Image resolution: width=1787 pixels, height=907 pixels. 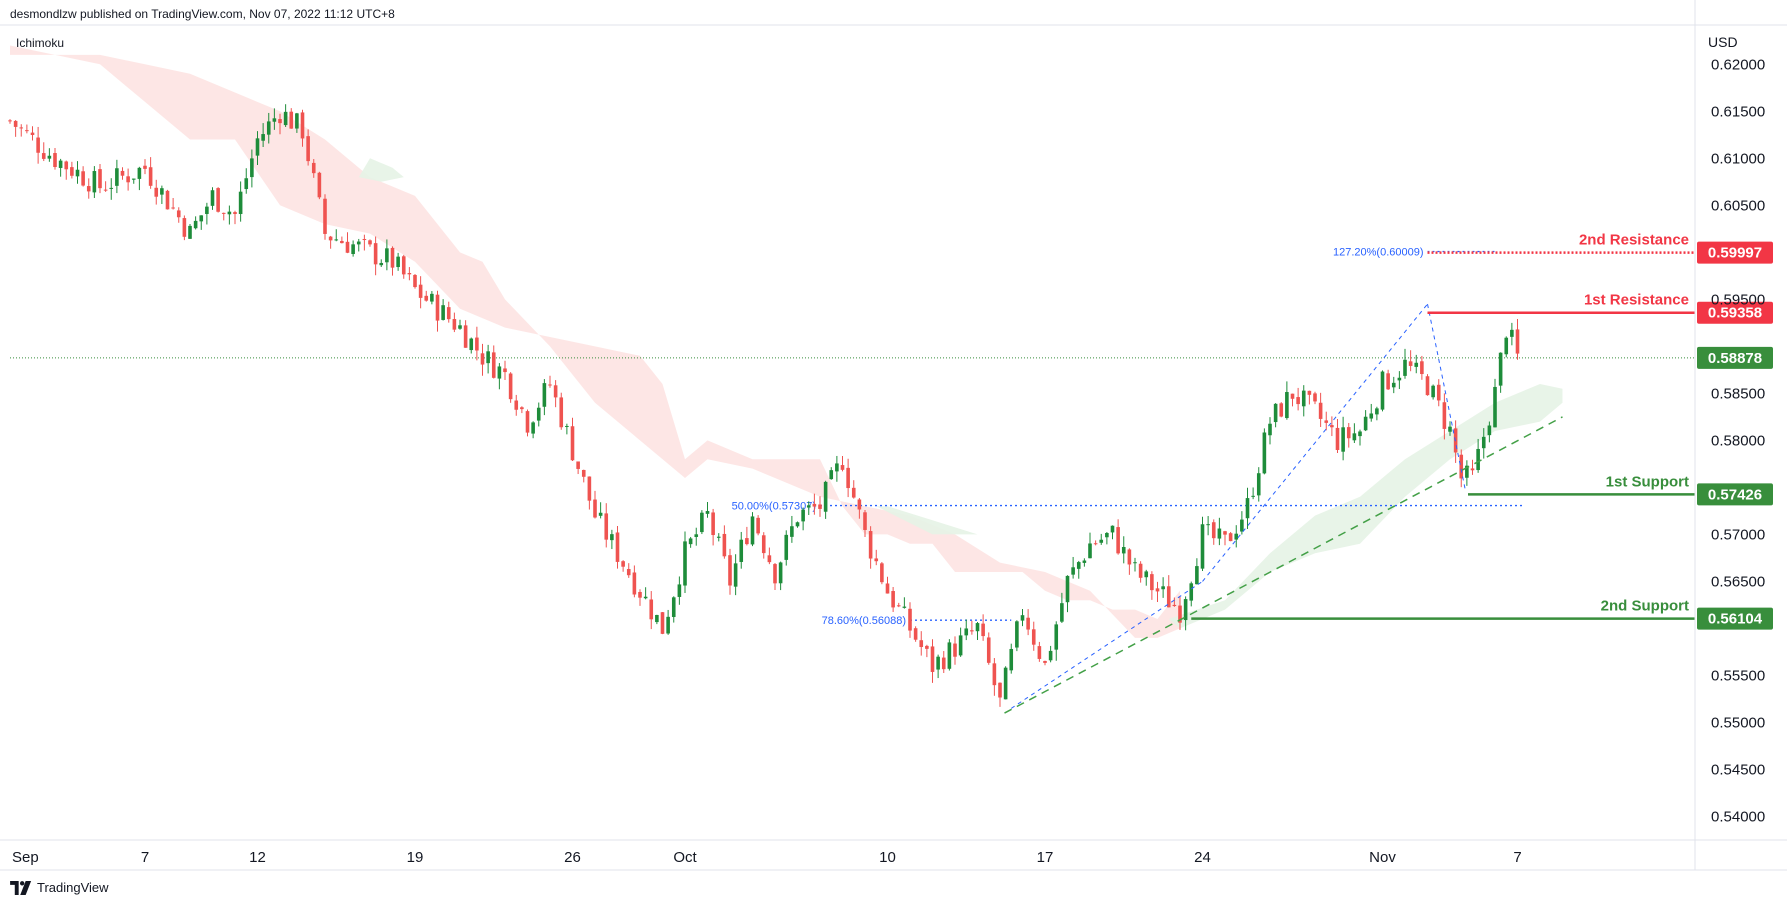 What do you see at coordinates (1738, 440) in the screenshot?
I see `y-tick-8: 0.58000` at bounding box center [1738, 440].